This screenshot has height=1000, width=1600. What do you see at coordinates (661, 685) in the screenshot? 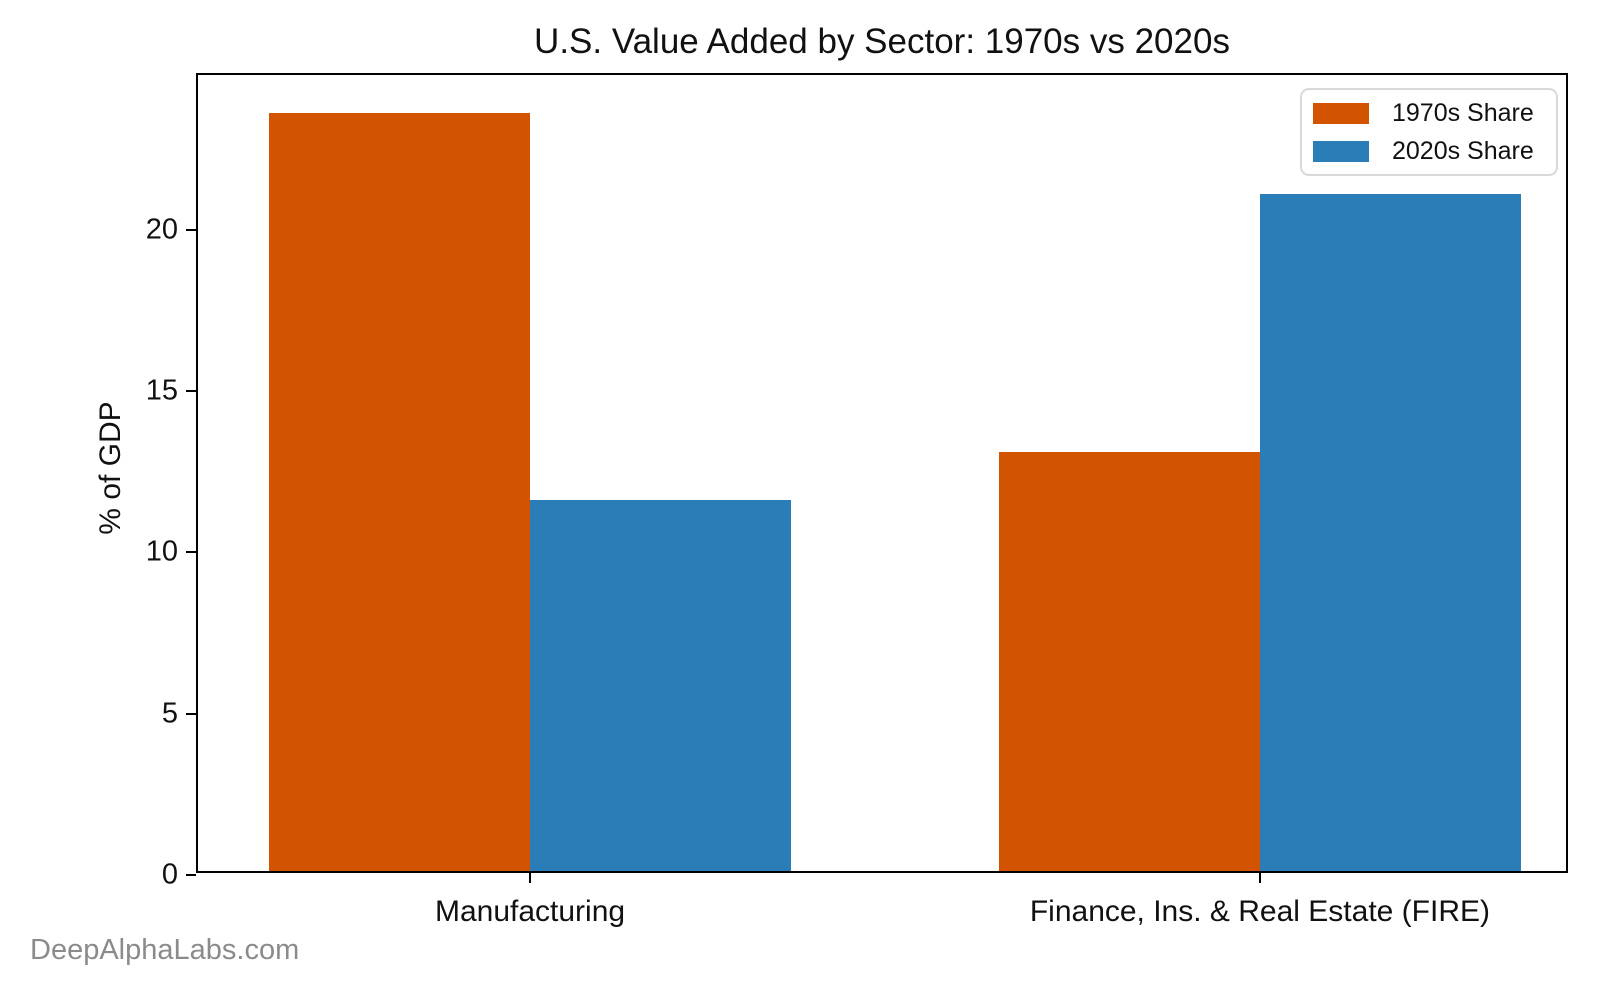
I see `bar-2020s-share-manufacturing` at bounding box center [661, 685].